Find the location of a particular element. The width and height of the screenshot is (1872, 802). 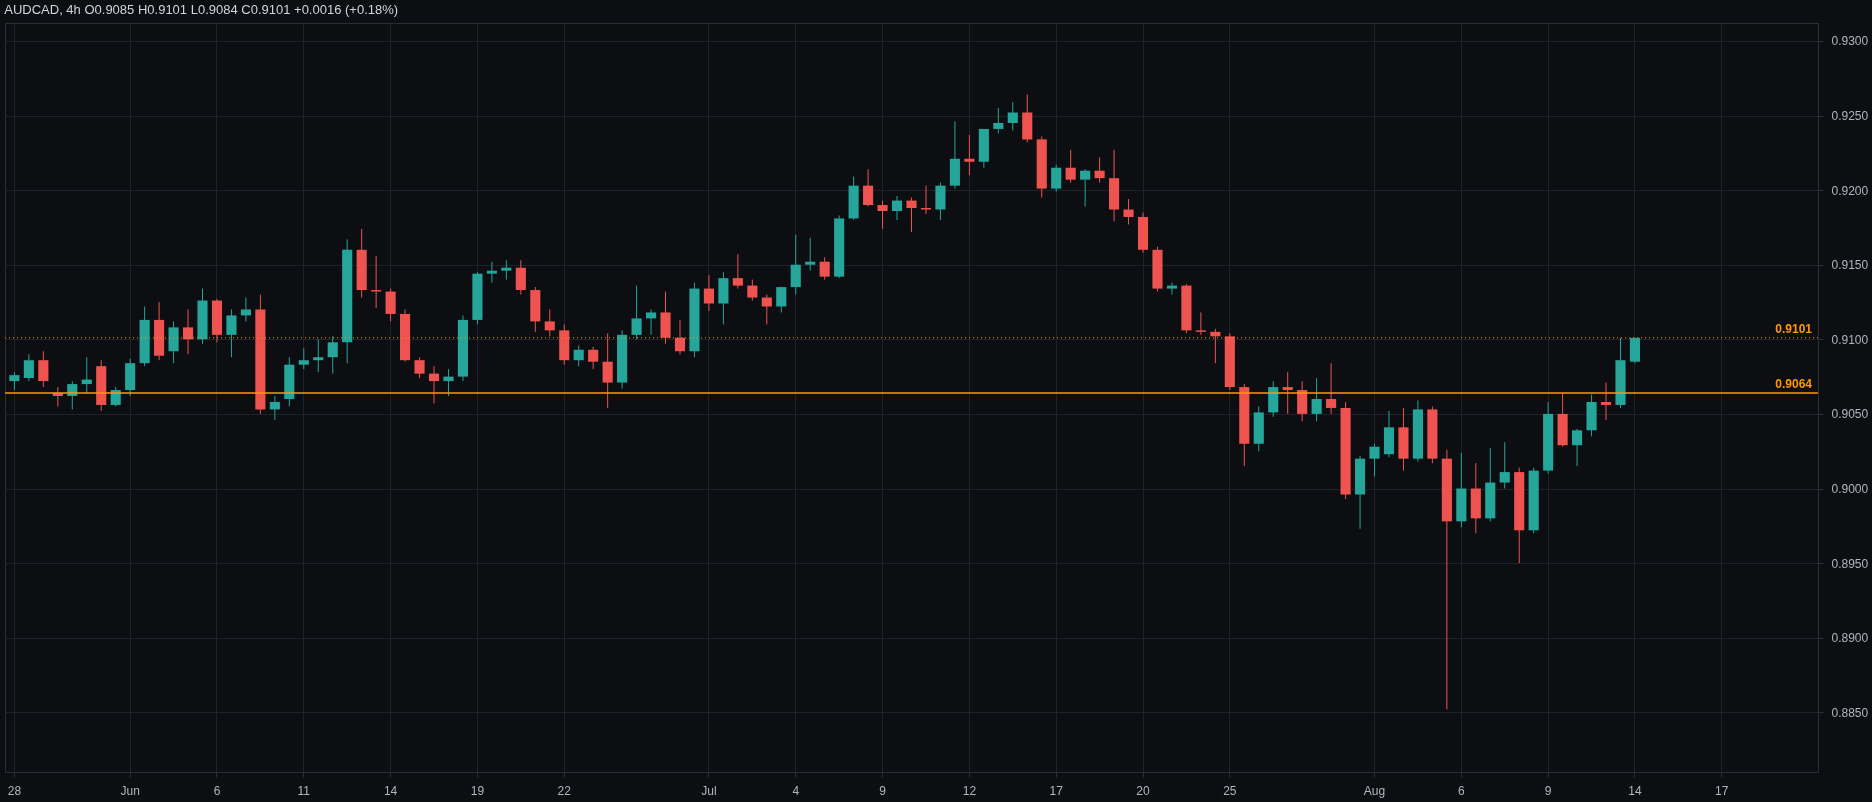

x-tick-label: 4 is located at coordinates (796, 790).